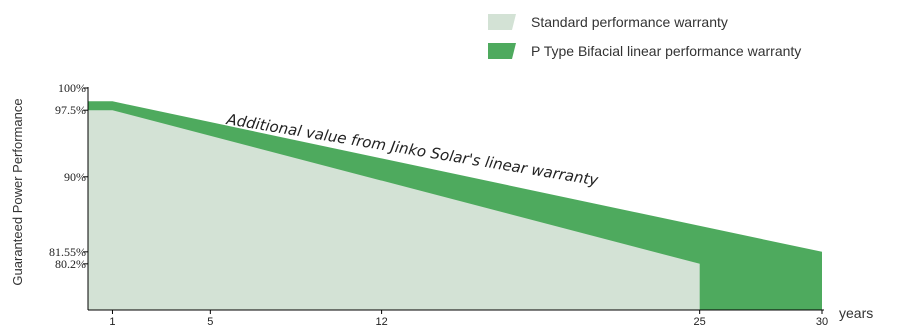 The width and height of the screenshot is (898, 327). I want to click on x-ticks: 1 5 12 25 30, so click(468, 318).